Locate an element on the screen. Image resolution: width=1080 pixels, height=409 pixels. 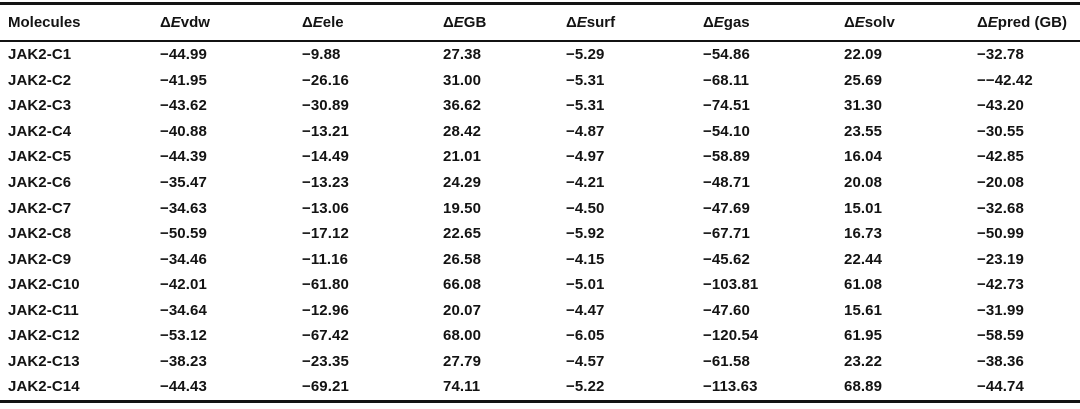
column-header-esurf: ΔEsurf is located at coordinates (634, 22).